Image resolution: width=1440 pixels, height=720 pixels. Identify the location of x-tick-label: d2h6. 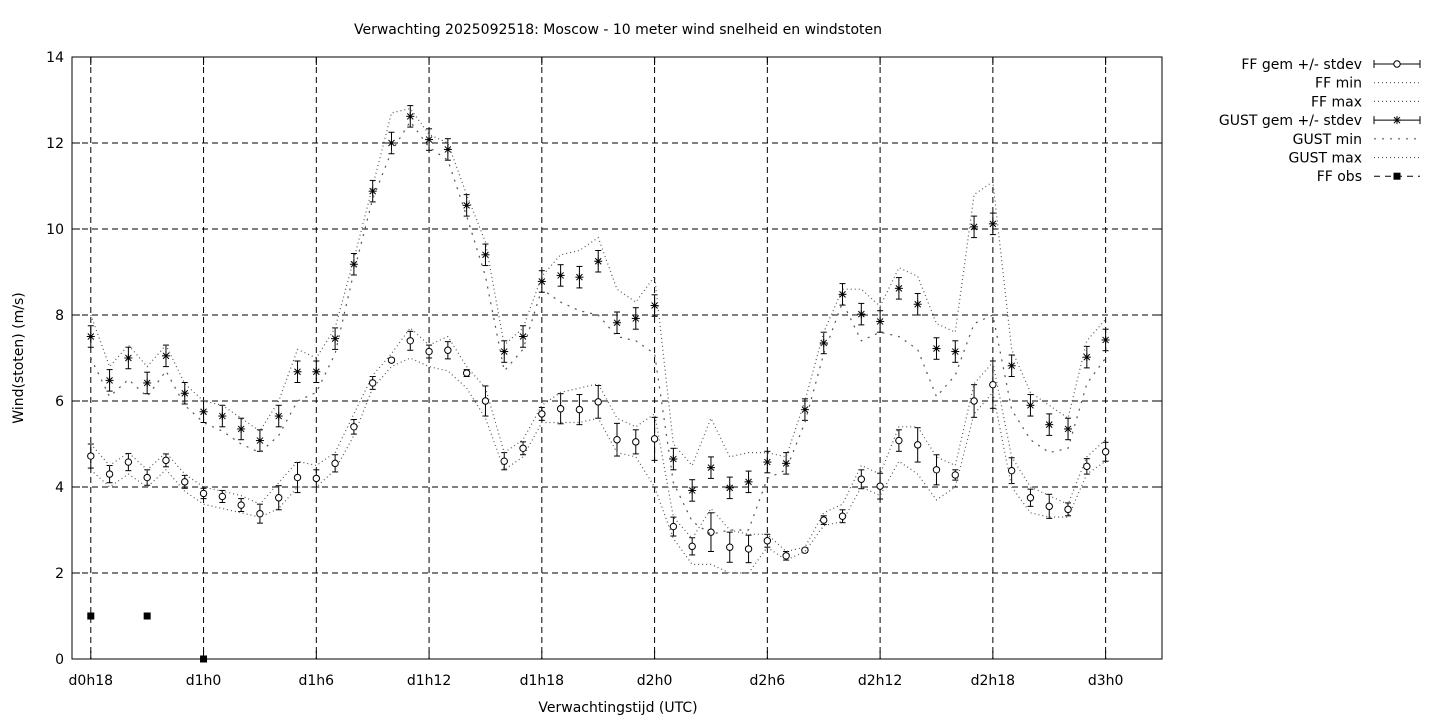
(768, 681).